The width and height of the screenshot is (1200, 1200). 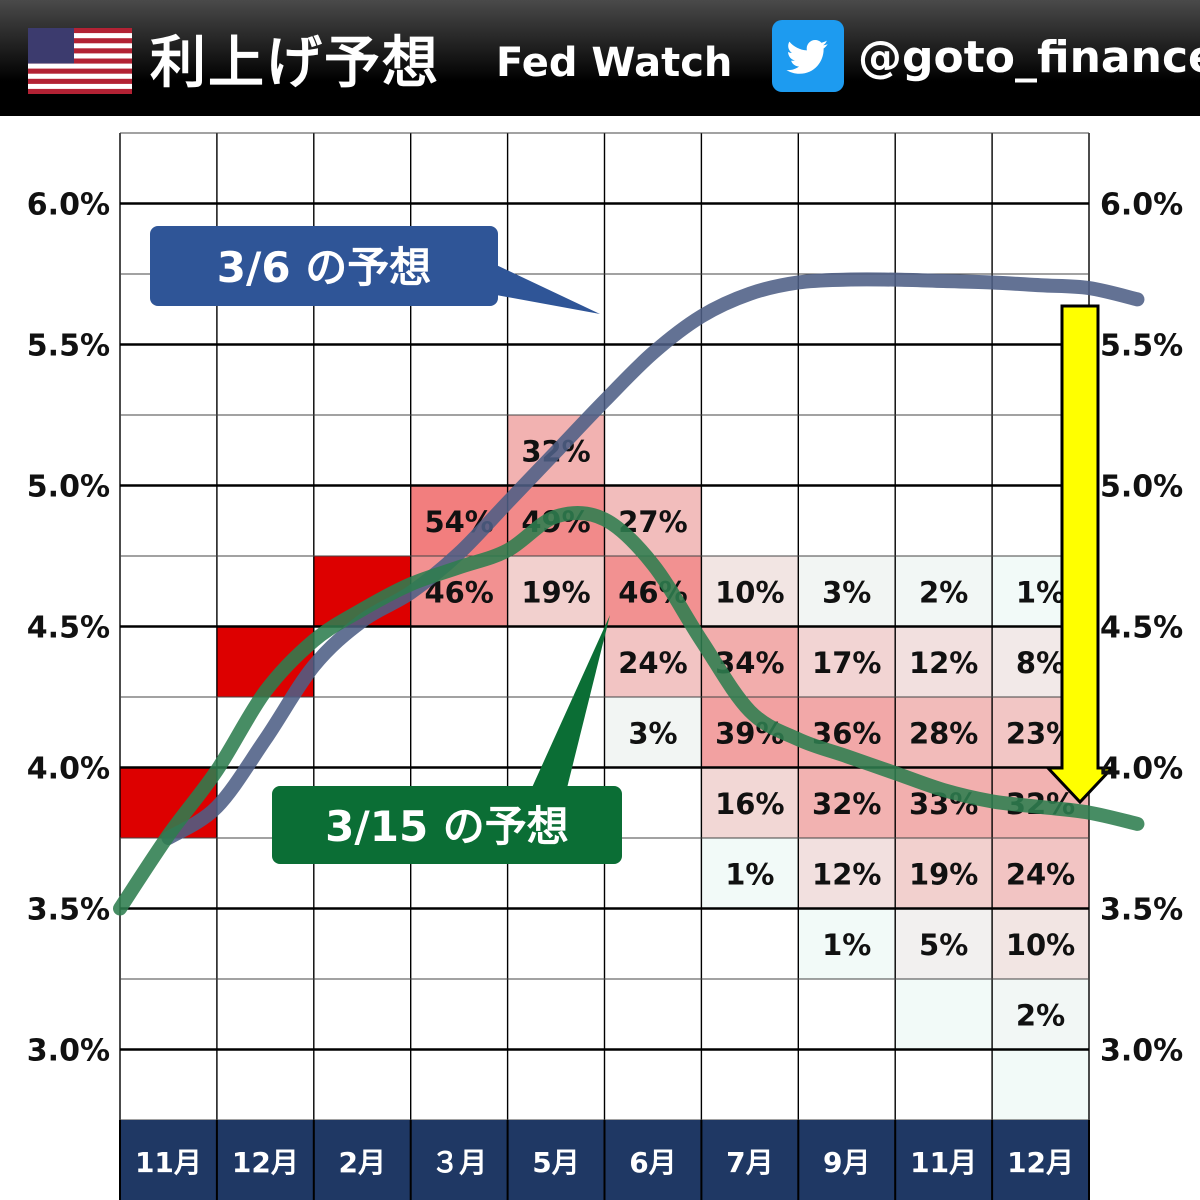 I want to click on month-label: 2月, so click(x=362, y=1162).